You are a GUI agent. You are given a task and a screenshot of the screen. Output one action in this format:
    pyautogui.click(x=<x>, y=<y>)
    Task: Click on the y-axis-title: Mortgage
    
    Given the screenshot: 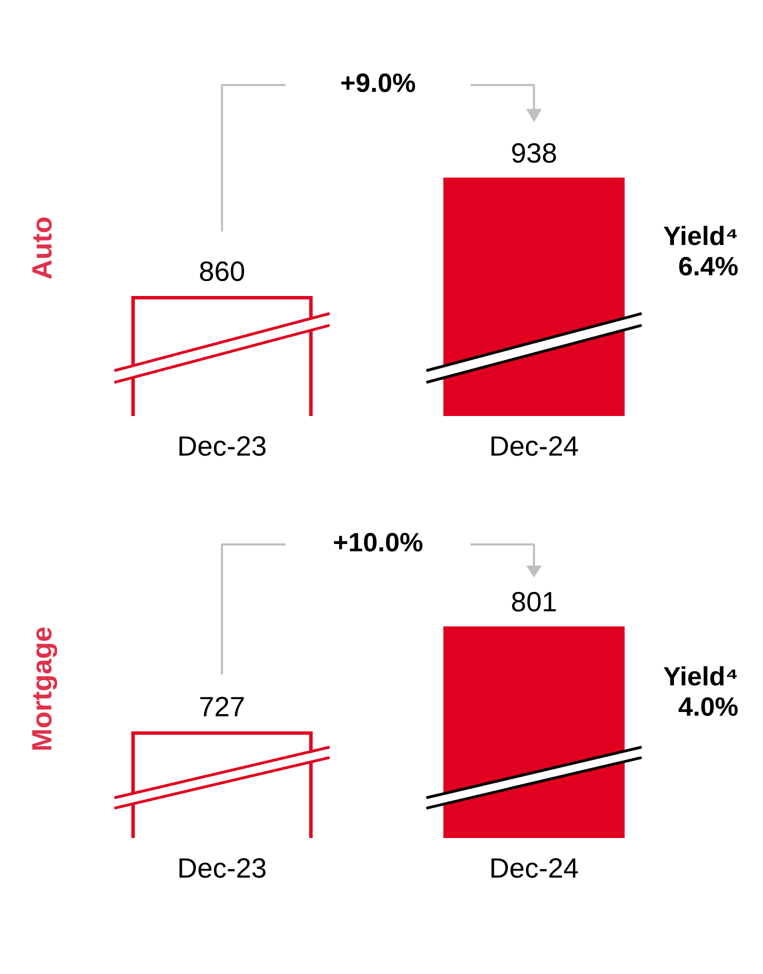 What is the action you would take?
    pyautogui.click(x=45, y=688)
    